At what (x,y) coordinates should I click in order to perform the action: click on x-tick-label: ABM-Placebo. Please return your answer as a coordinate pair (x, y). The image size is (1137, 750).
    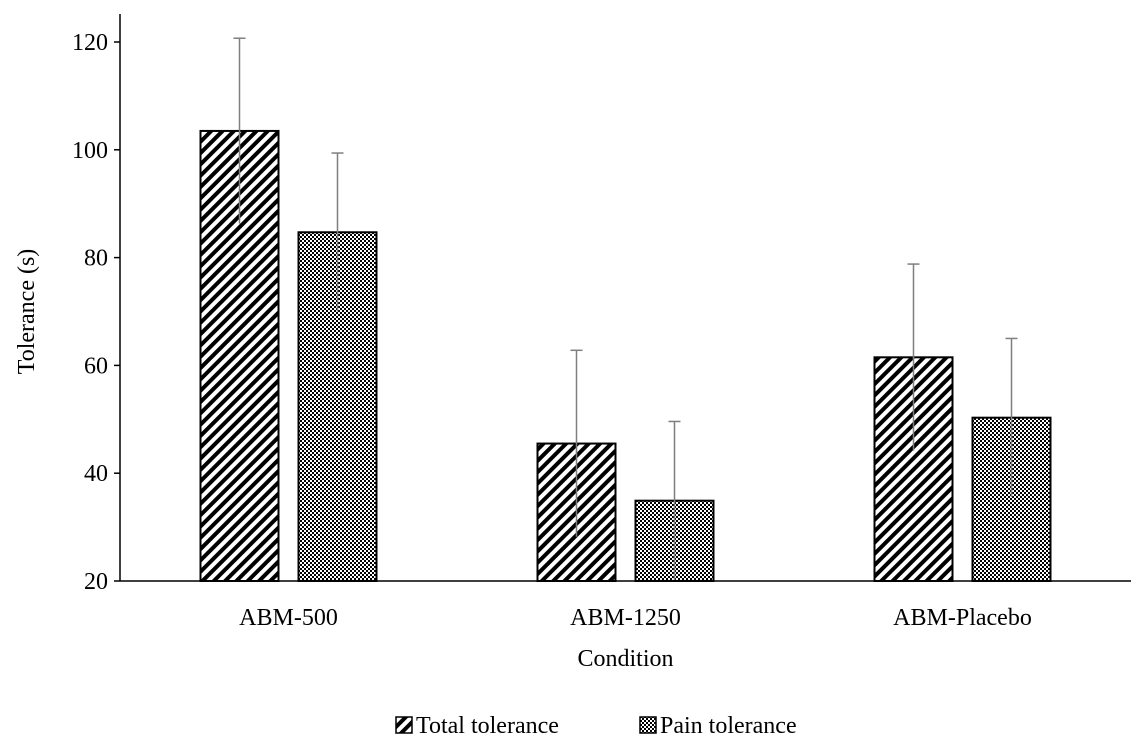
    Looking at the image, I should click on (962, 618).